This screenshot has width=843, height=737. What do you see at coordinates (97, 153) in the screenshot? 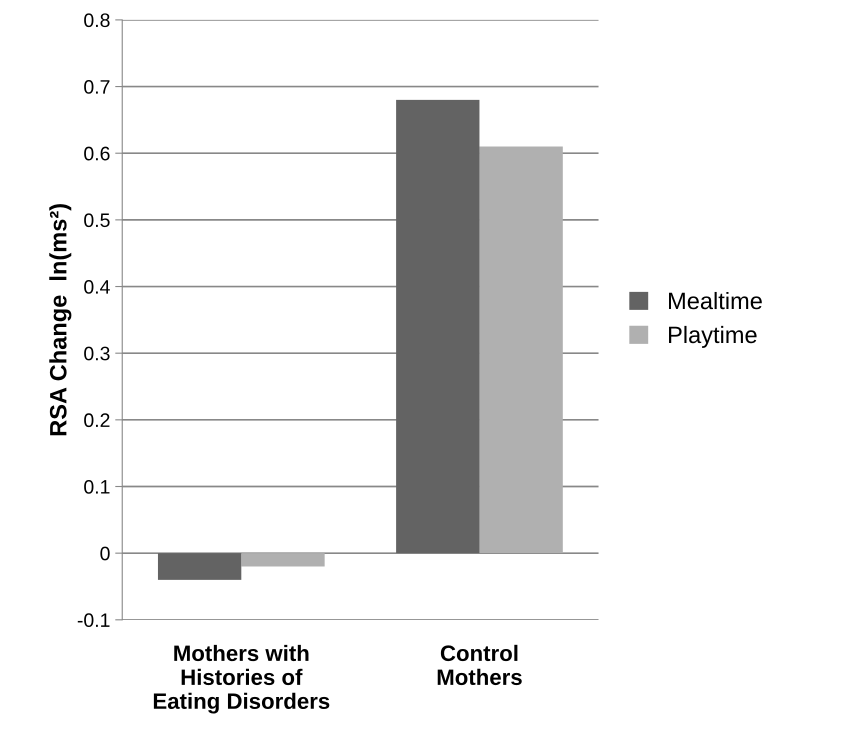
I see `y-tick-label: 0.6` at bounding box center [97, 153].